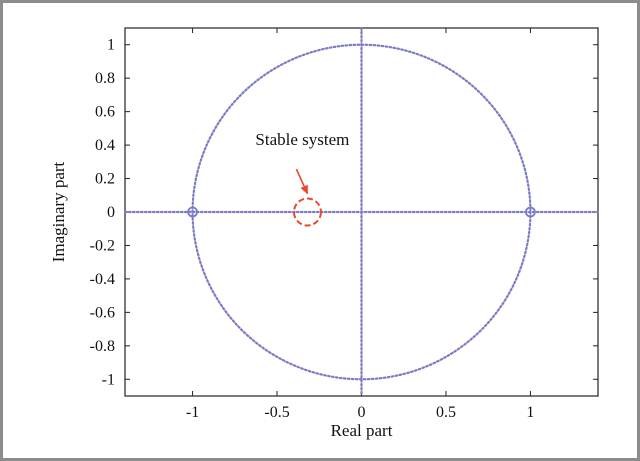  I want to click on y-tick-label: -0.8, so click(102, 346).